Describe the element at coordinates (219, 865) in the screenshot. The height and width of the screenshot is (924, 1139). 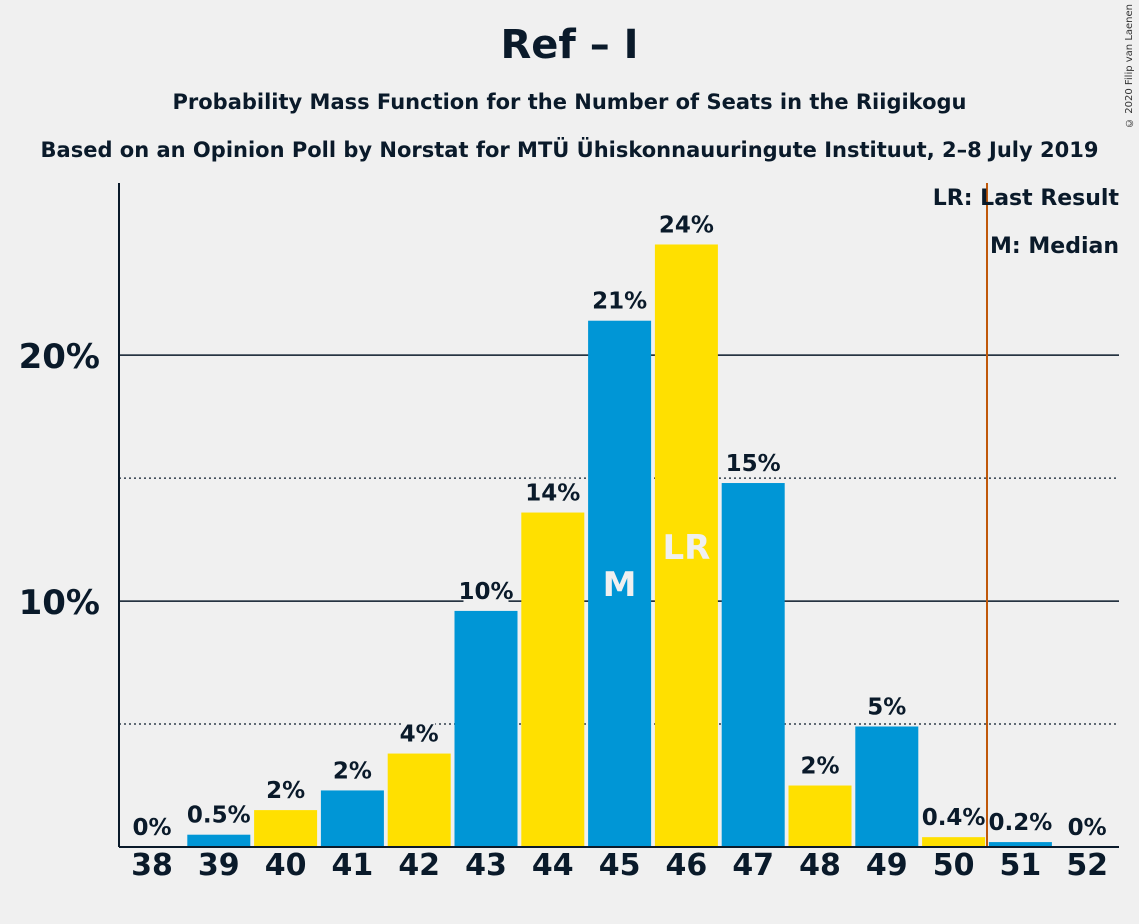
I see `x-tick-label: 39` at that location.